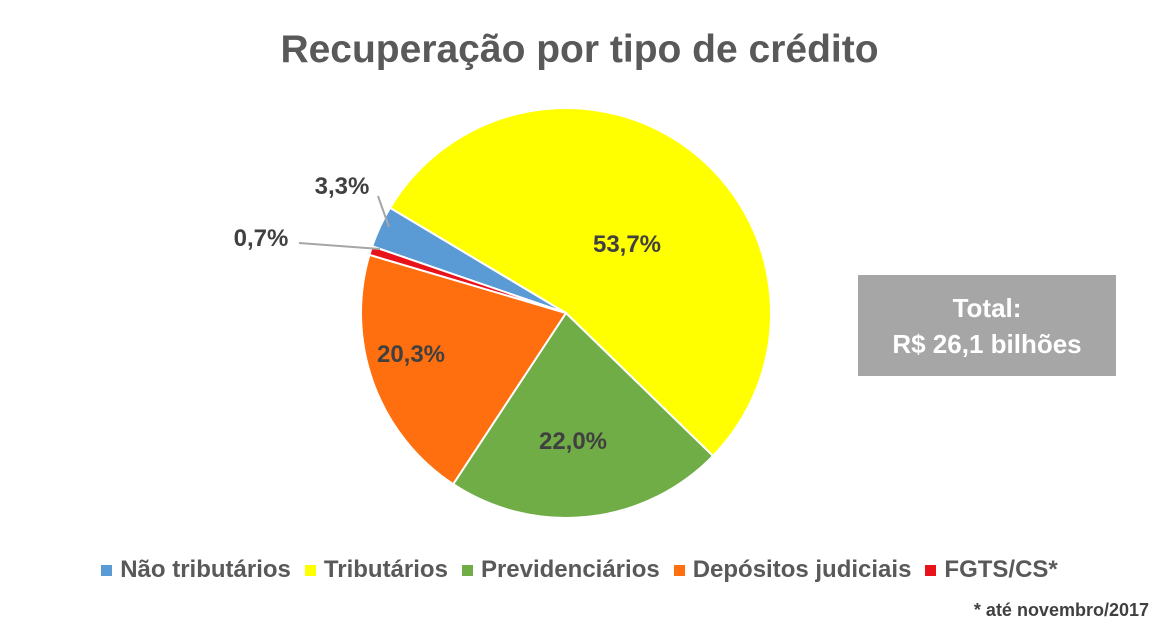 The width and height of the screenshot is (1159, 637). I want to click on data-label: 20,3%, so click(411, 354).